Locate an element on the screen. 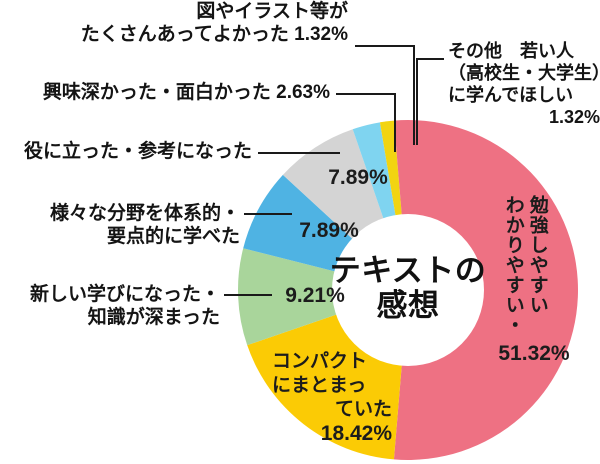 The image size is (600, 464). leader-line-useful-h is located at coordinates (299, 153).